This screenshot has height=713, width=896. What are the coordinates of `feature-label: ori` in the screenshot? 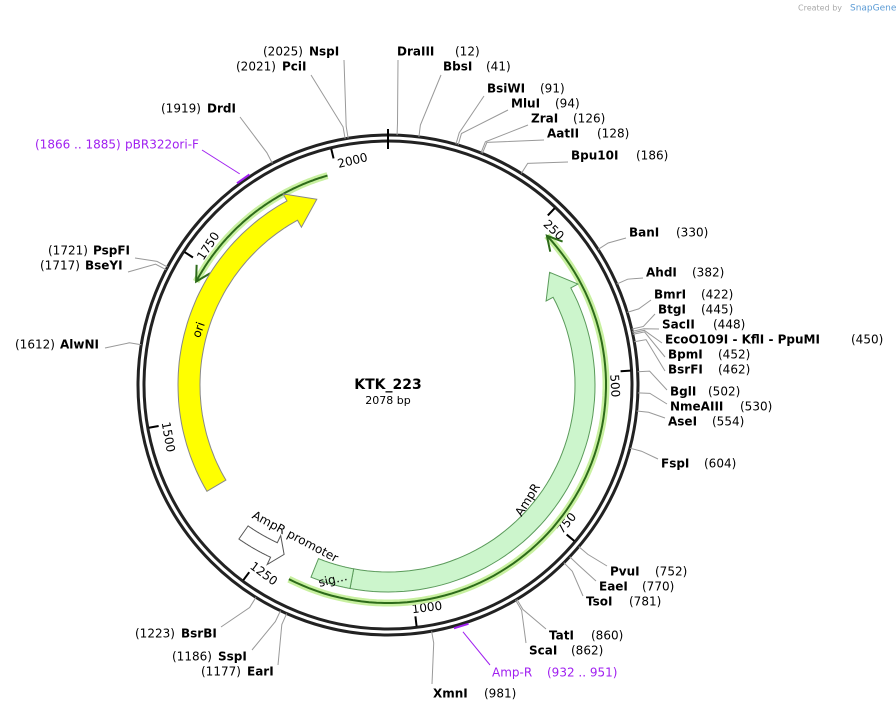 It's located at (198, 329).